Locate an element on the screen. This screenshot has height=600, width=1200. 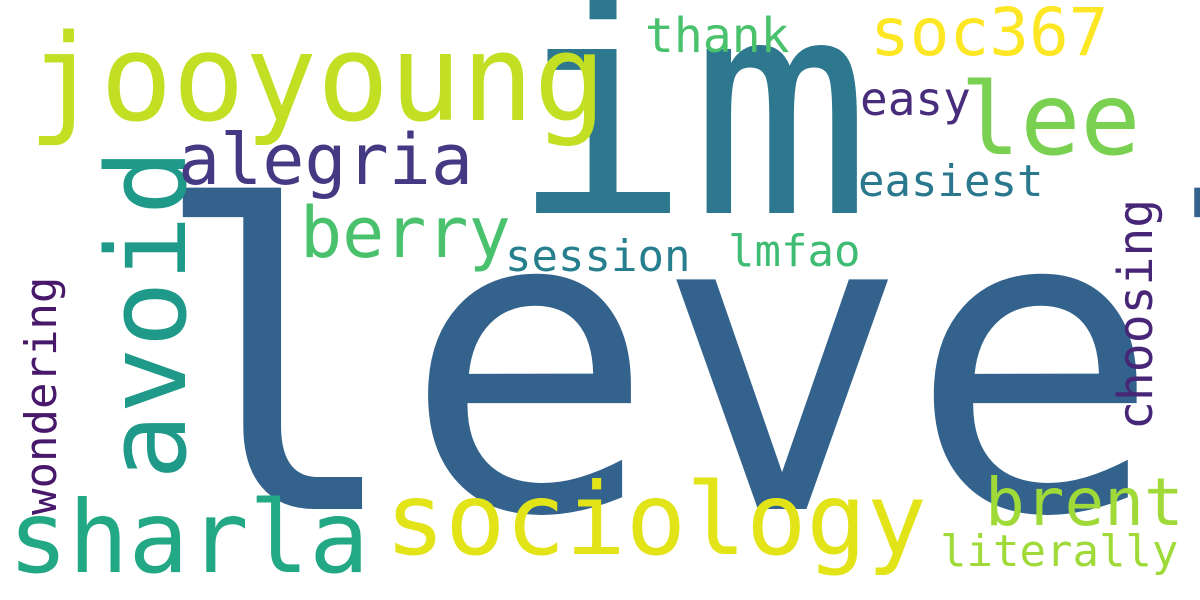
word-brent: brent is located at coordinates (1084, 502).